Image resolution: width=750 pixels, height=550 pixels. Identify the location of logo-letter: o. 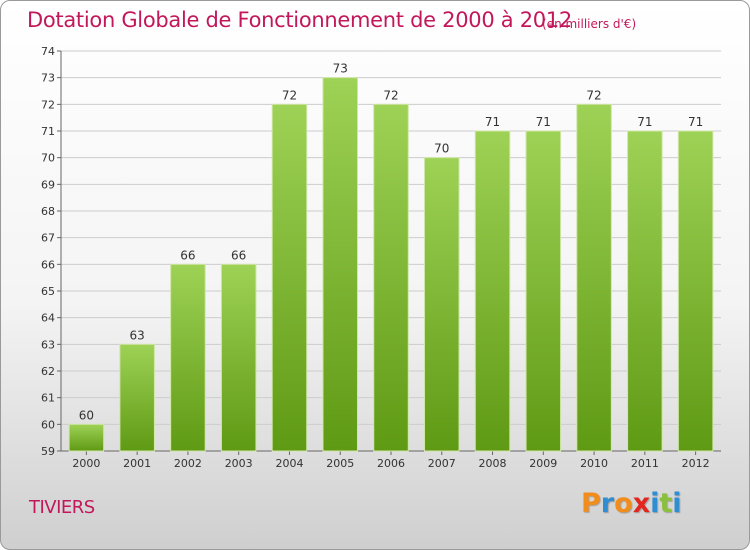
(623, 503).